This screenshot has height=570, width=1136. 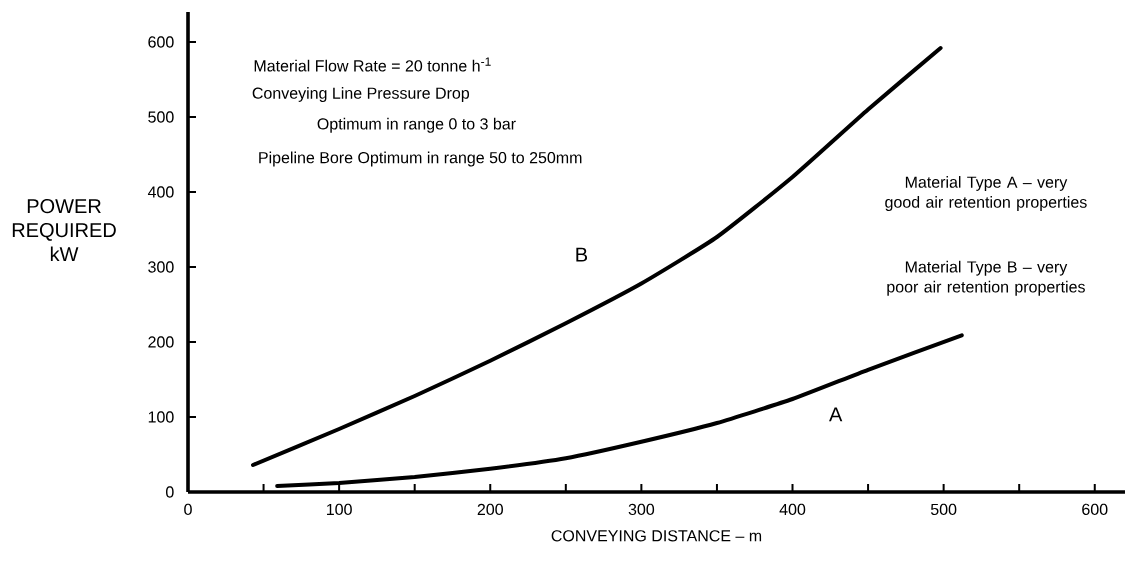 I want to click on annotation: Pipeline Bore Optimum in range 50 to 250mm, so click(x=420, y=159).